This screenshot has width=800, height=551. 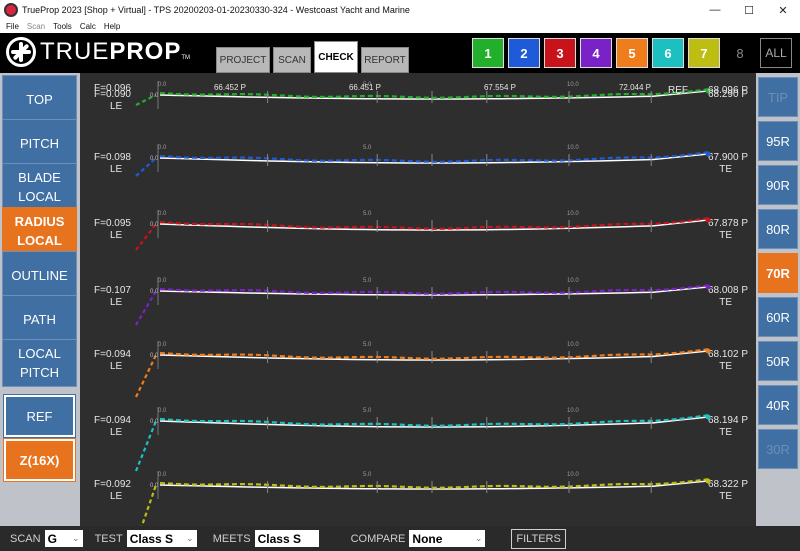 What do you see at coordinates (778, 185) in the screenshot?
I see `radius-90r-button: 90R` at bounding box center [778, 185].